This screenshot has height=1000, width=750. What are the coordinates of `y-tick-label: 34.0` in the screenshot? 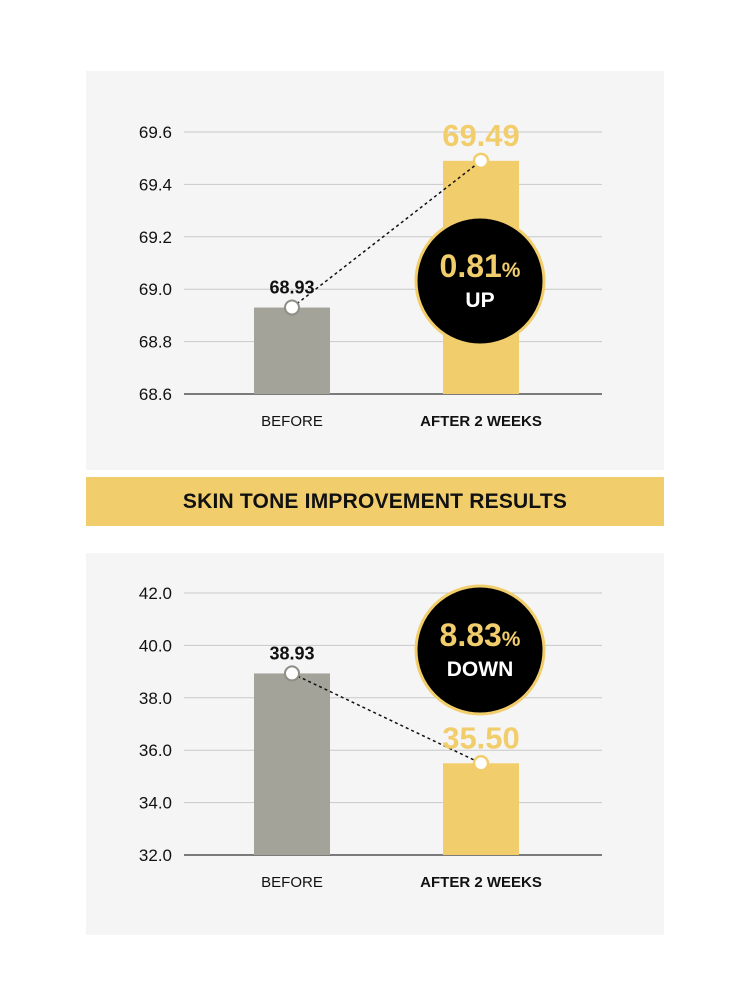 It's located at (155, 803).